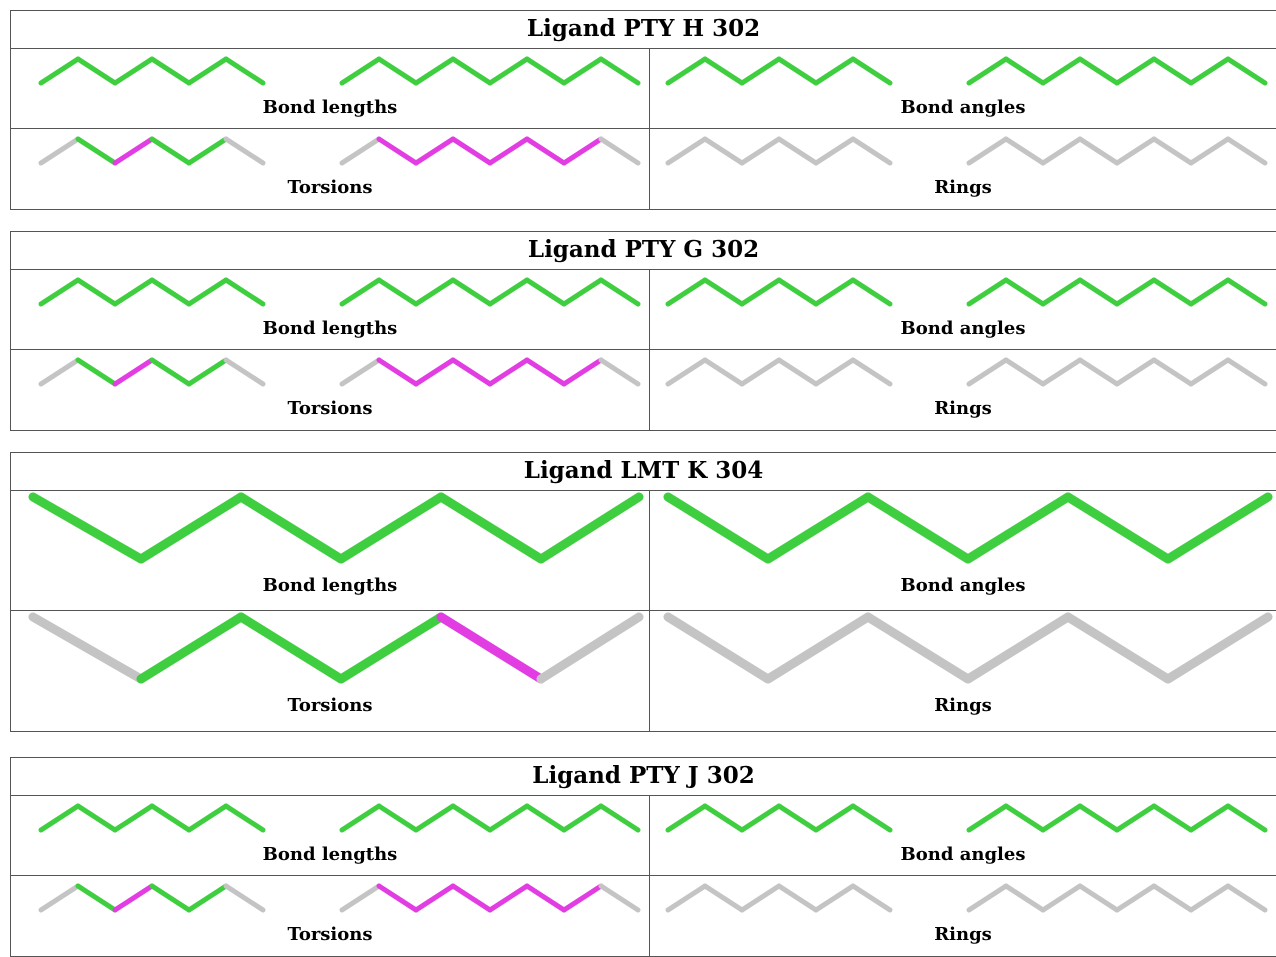 This screenshot has height=957, width=1276. I want to click on geometry-cell-bond-lengths: Bond lengths, so click(330, 551).